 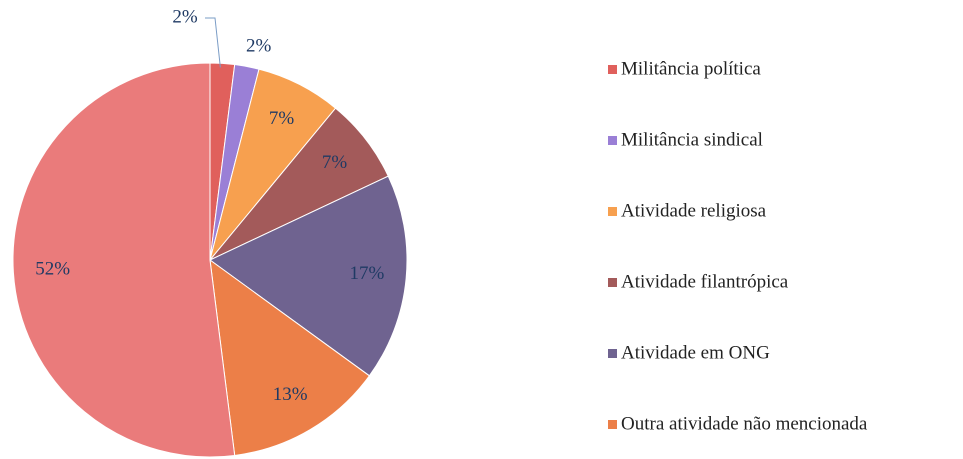 I want to click on data-label: 13%, so click(x=290, y=394).